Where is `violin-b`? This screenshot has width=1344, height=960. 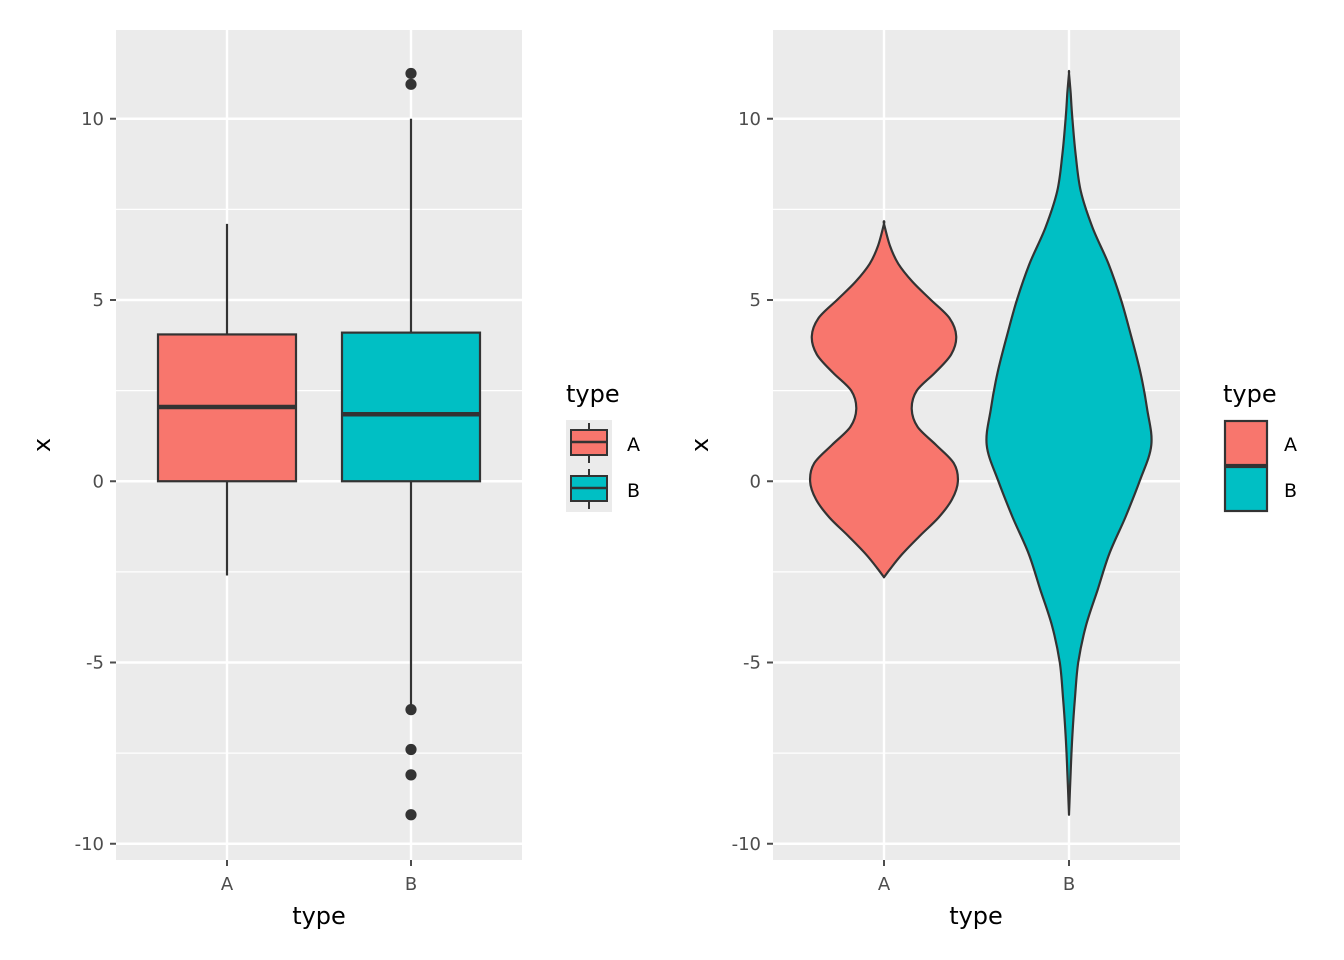 violin-b is located at coordinates (1069, 442).